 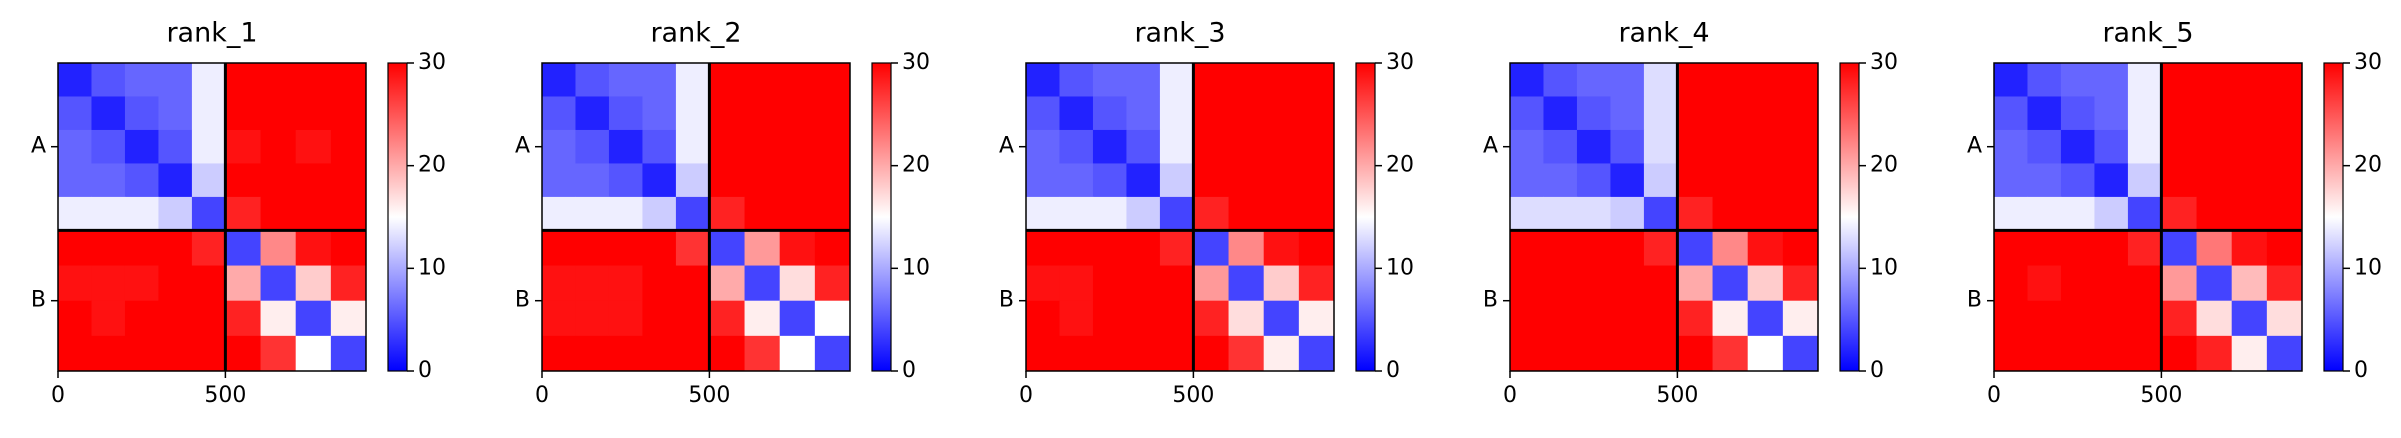 What do you see at coordinates (695, 33) in the screenshot?
I see `chart-title: rank_2` at bounding box center [695, 33].